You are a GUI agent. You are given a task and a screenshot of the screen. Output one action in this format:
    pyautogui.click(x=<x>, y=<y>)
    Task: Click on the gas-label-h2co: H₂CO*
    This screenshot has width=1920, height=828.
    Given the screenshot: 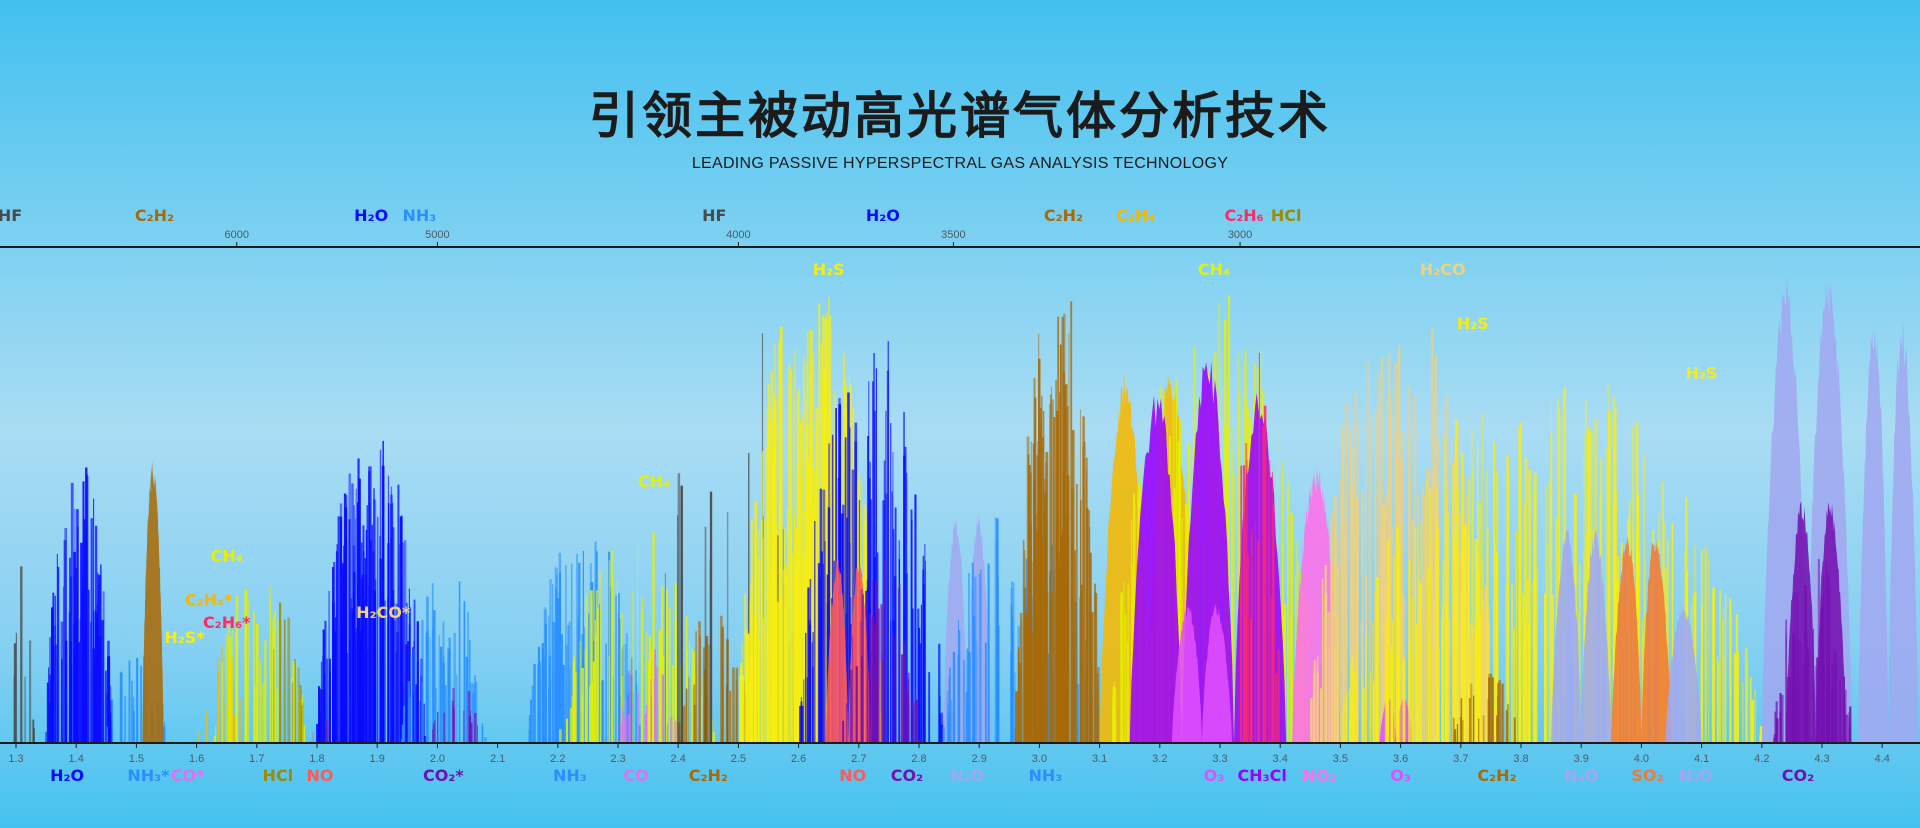 What is the action you would take?
    pyautogui.click(x=383, y=612)
    